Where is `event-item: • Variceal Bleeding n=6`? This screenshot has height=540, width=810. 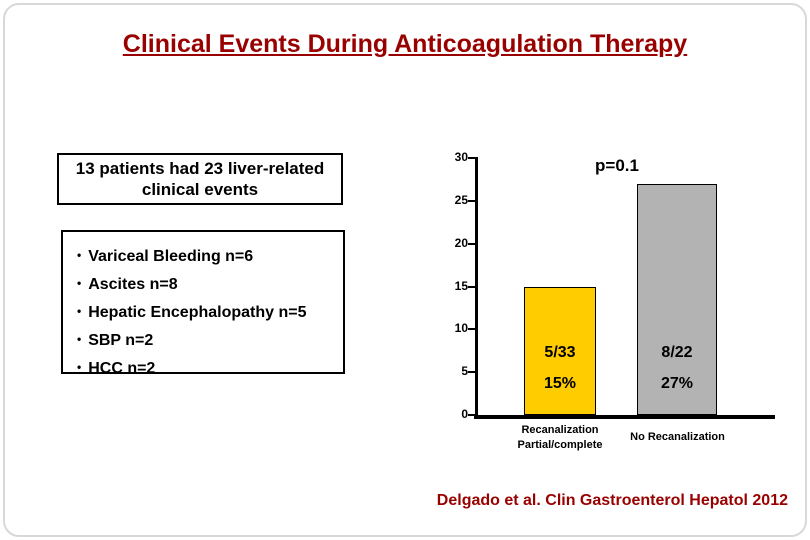 event-item: • Variceal Bleeding n=6 is located at coordinates (207, 256).